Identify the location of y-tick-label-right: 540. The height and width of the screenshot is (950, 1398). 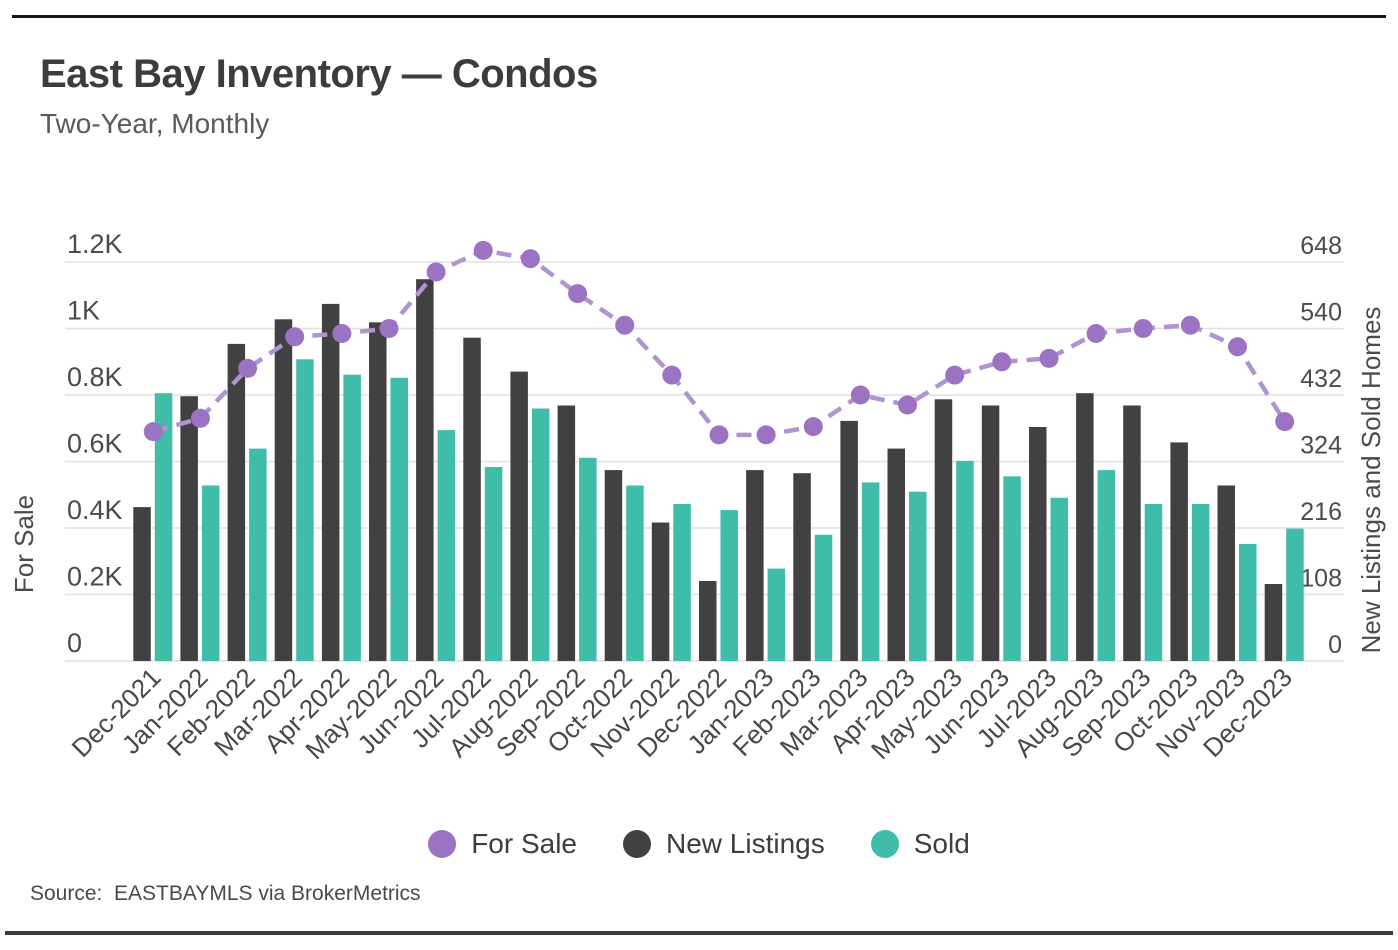
(1321, 313).